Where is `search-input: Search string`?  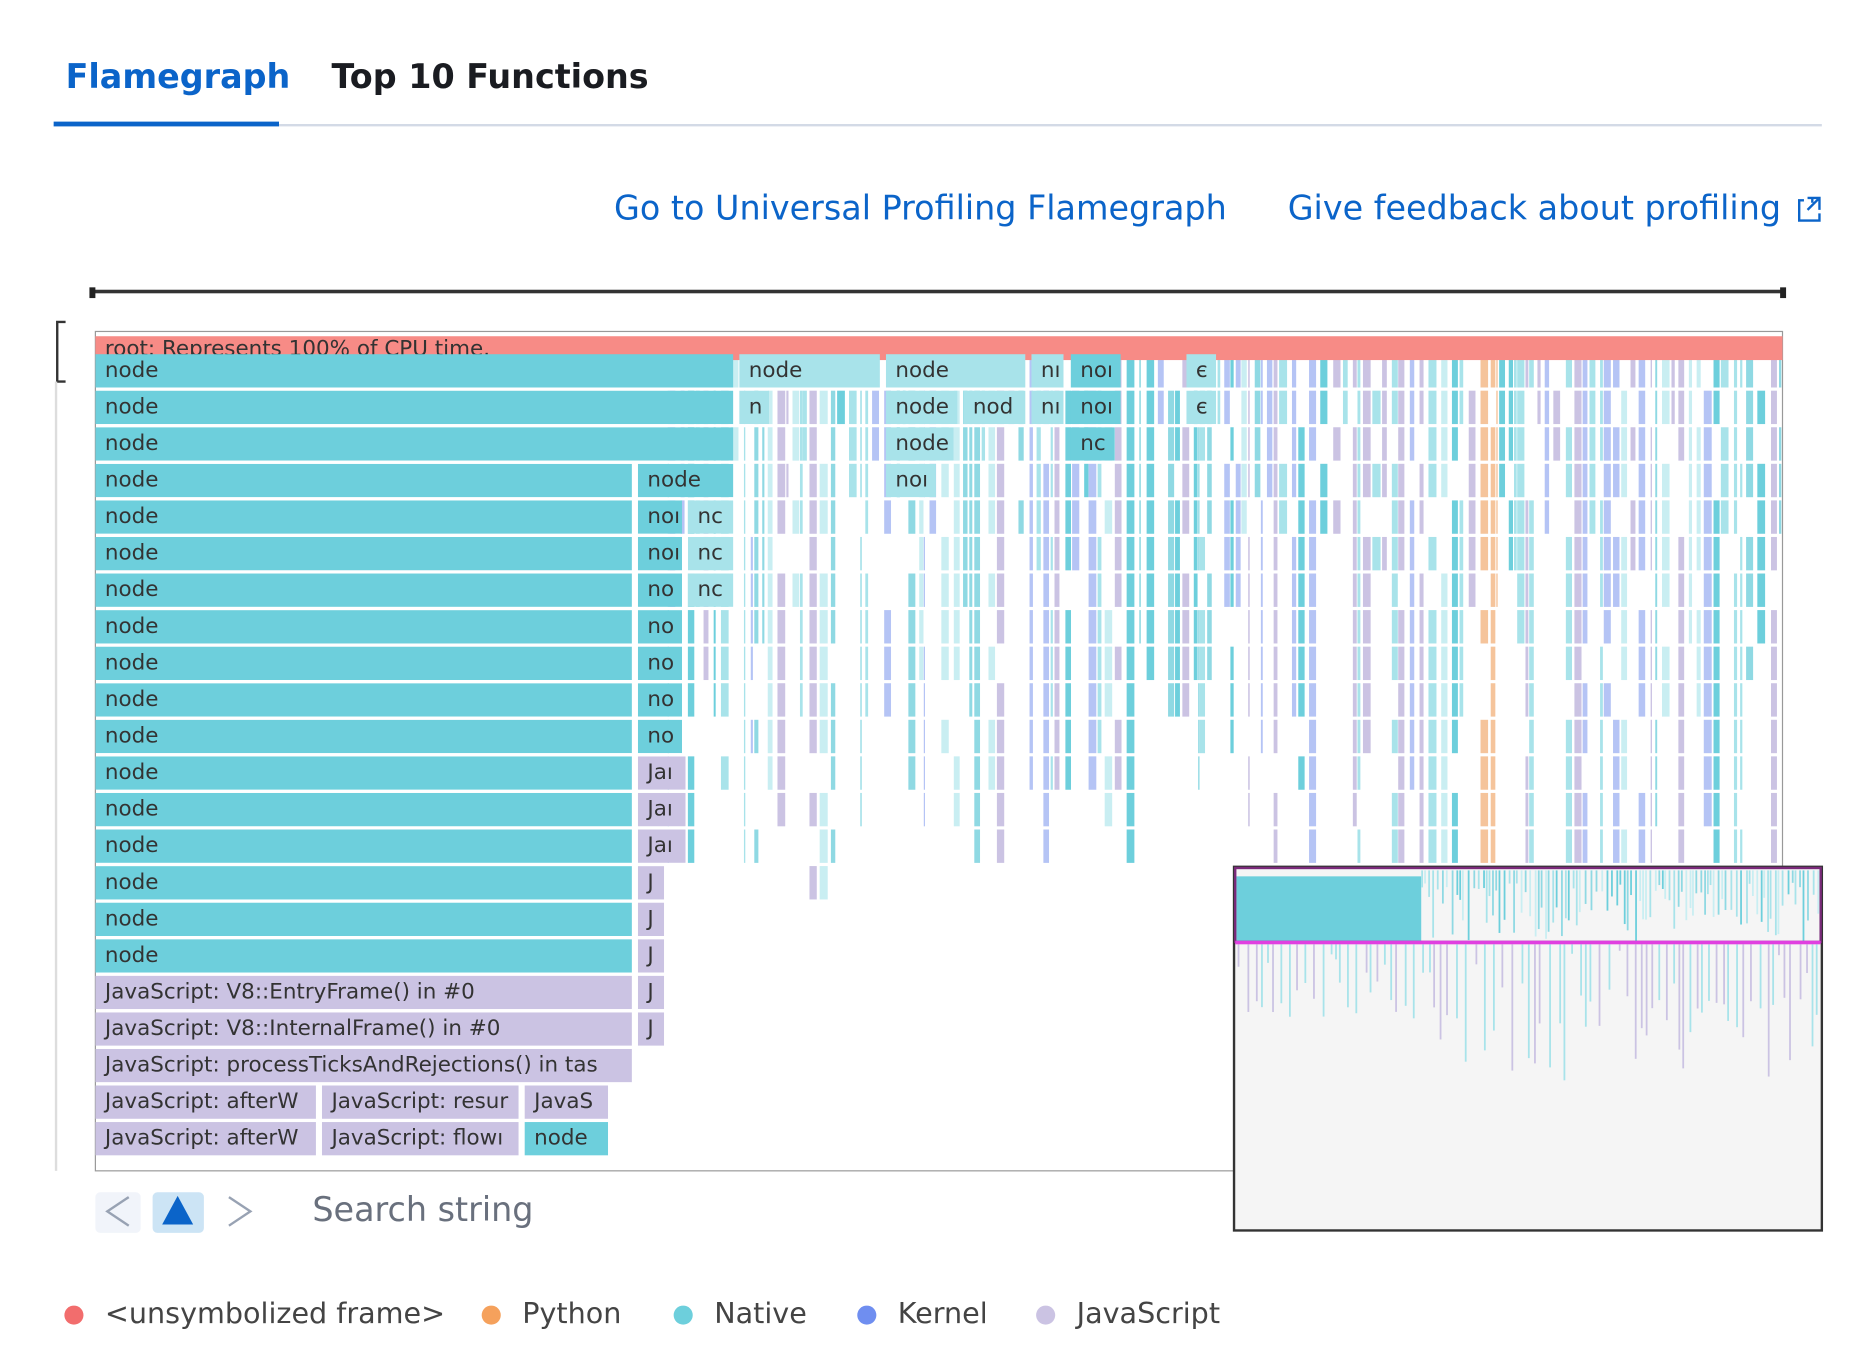
search-input: Search string is located at coordinates (422, 1209).